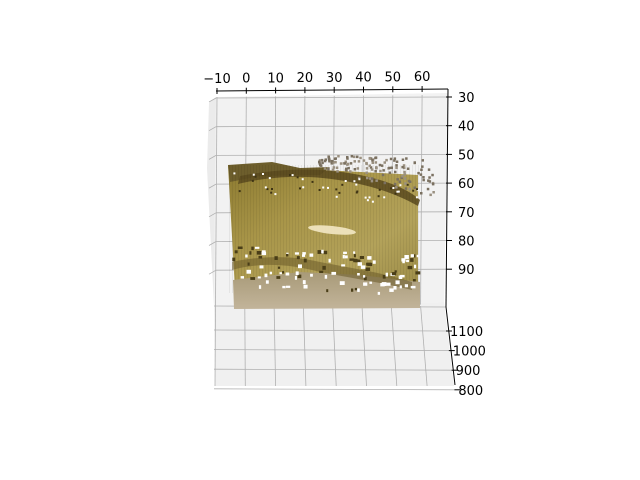  I want to click on x-tick-label: 50, so click(393, 77).